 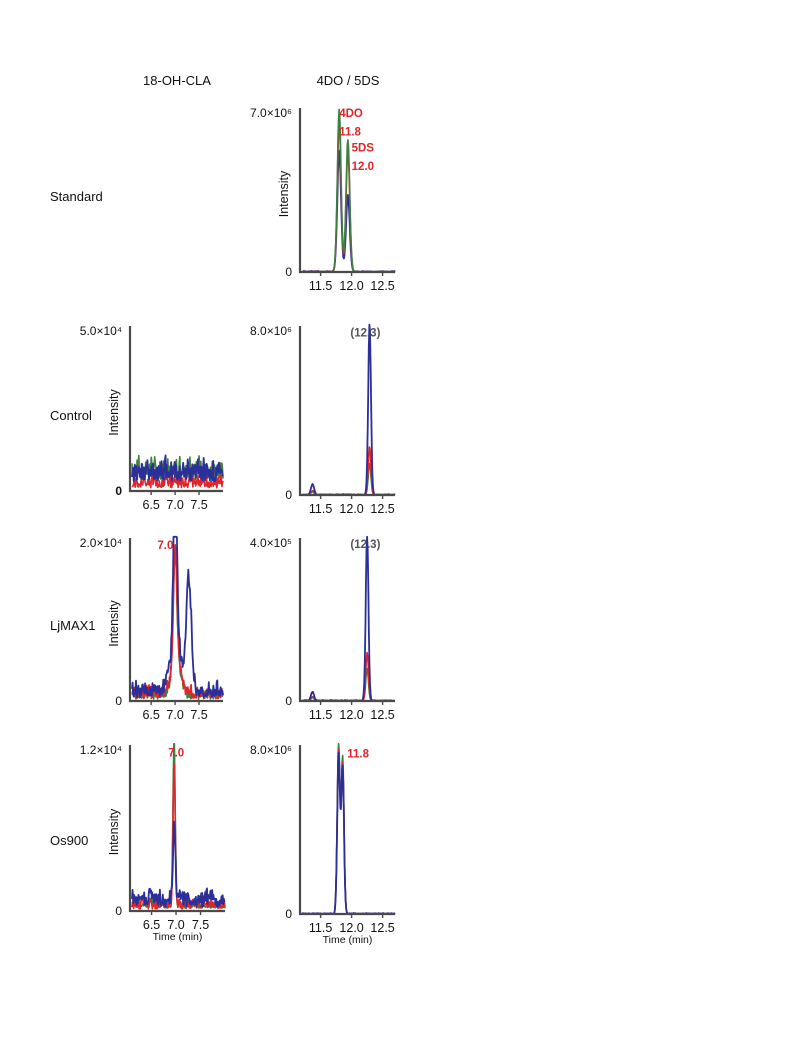 What do you see at coordinates (177, 80) in the screenshot?
I see `column-header-18ohcla: 18-OH-CLA` at bounding box center [177, 80].